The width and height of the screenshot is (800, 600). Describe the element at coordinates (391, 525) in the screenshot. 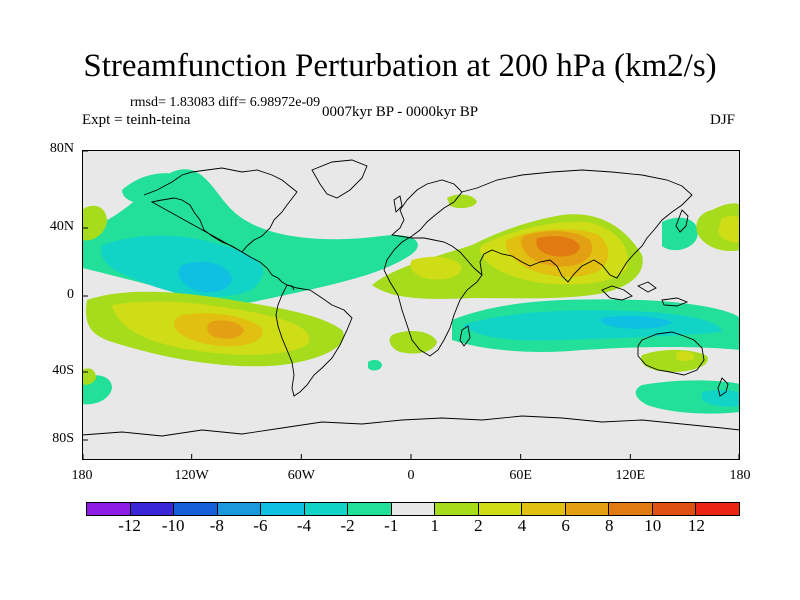

I see `colorbar-label: -1` at that location.